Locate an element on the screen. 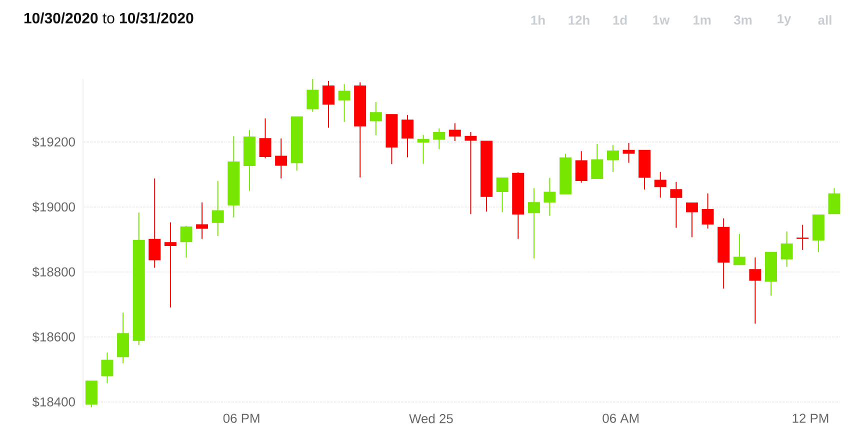 The width and height of the screenshot is (858, 441). y-tick-label: $18400 is located at coordinates (53, 402).